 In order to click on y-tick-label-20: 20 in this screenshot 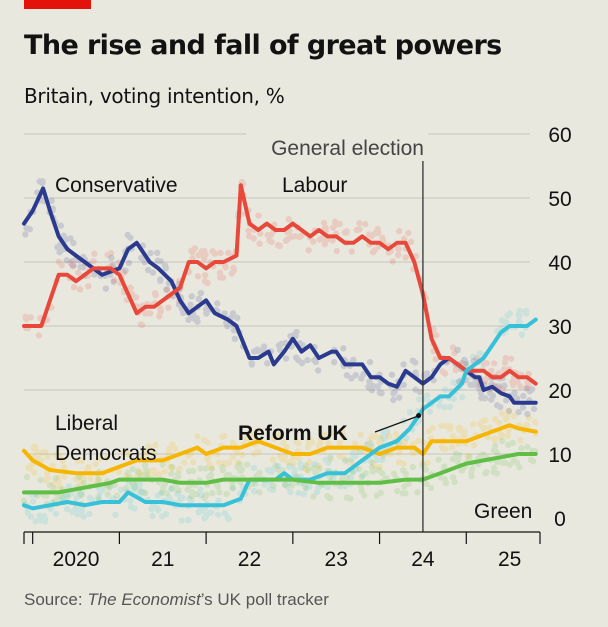, I will do `click(559, 391)`.